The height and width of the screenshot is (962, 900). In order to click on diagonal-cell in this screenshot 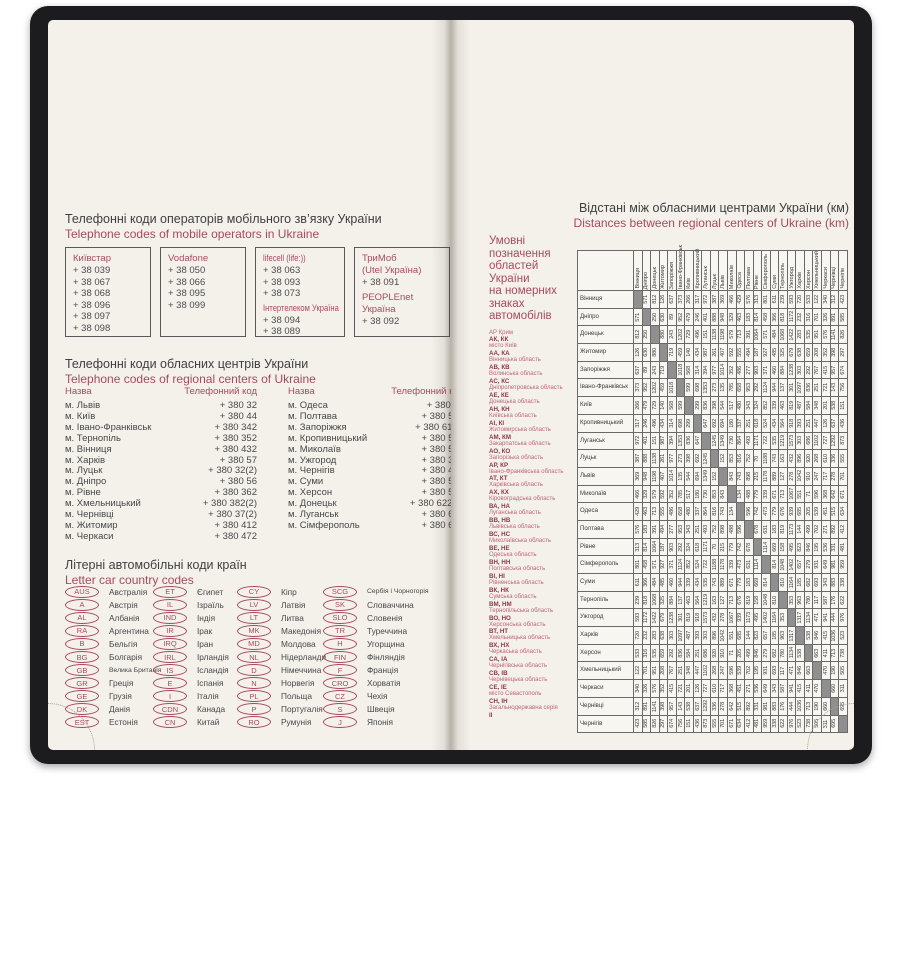, I will do `click(688, 405)`.